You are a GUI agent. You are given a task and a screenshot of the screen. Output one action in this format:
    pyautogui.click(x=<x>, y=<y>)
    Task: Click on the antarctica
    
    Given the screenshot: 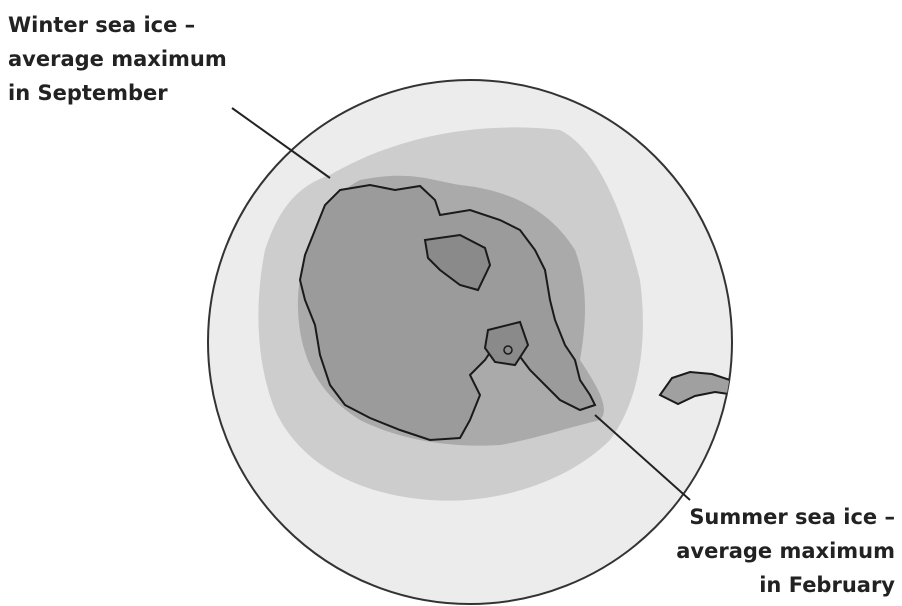 What is the action you would take?
    pyautogui.click(x=447, y=312)
    